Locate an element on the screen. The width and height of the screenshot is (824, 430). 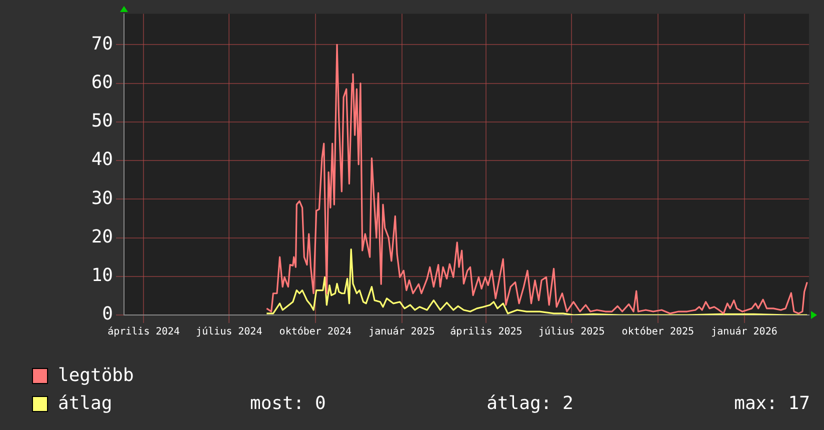
y-tick-label: 60 is located at coordinates (102, 82).